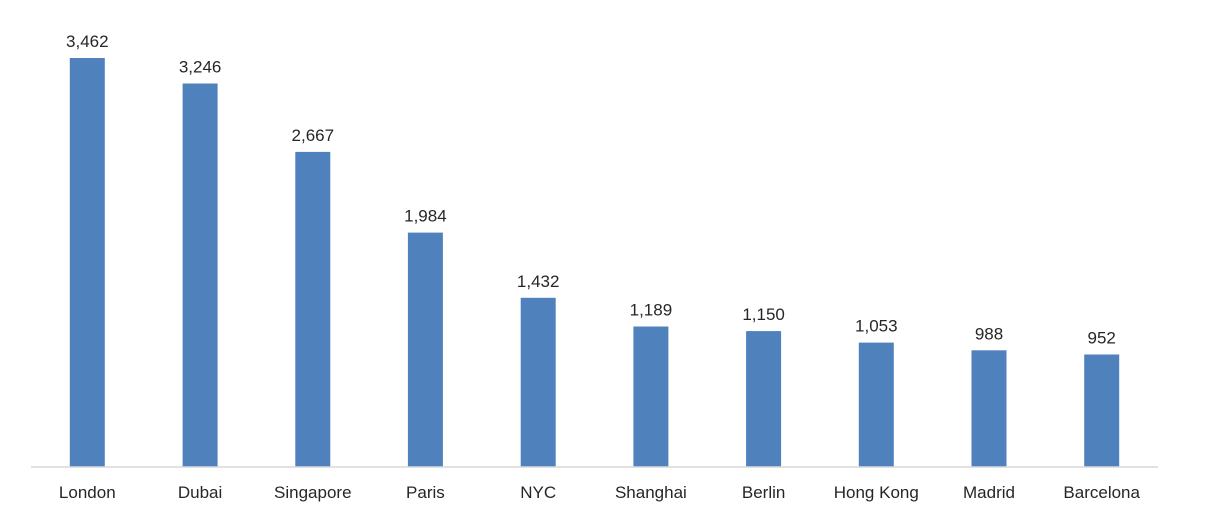 This screenshot has height=528, width=1208. Describe the element at coordinates (313, 492) in the screenshot. I see `category-label: Singapore` at that location.